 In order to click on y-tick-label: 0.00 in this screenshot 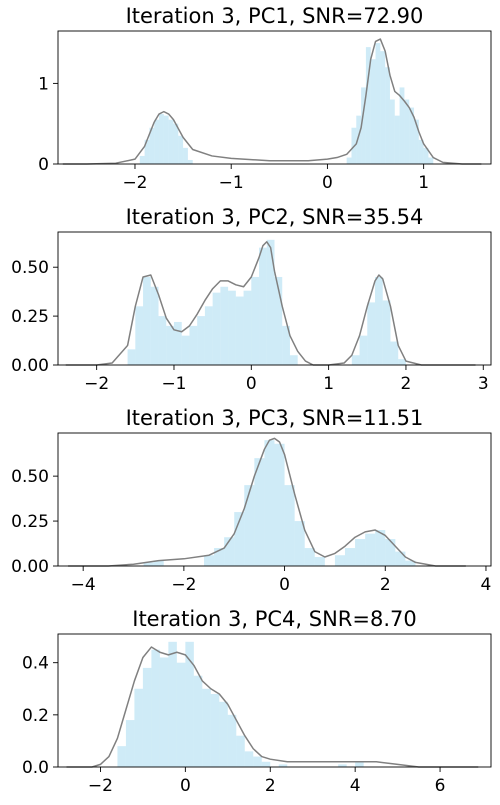, I will do `click(30, 366)`.